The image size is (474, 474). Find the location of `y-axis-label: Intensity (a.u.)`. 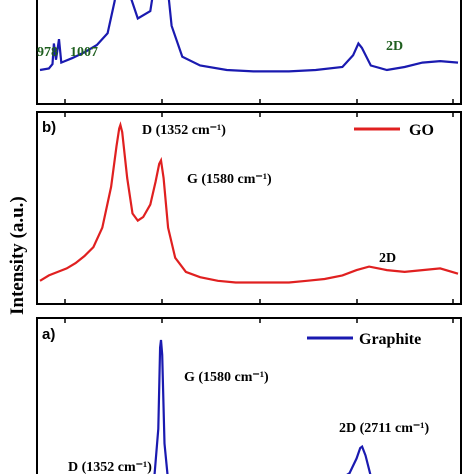

y-axis-label: Intensity (a.u.) is located at coordinates (17, 255).